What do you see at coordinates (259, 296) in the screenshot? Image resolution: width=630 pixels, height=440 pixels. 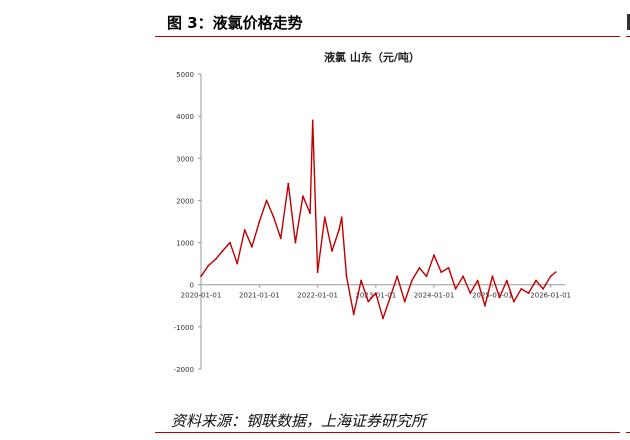 I see `x-tick-label: 2021-01-01` at bounding box center [259, 296].